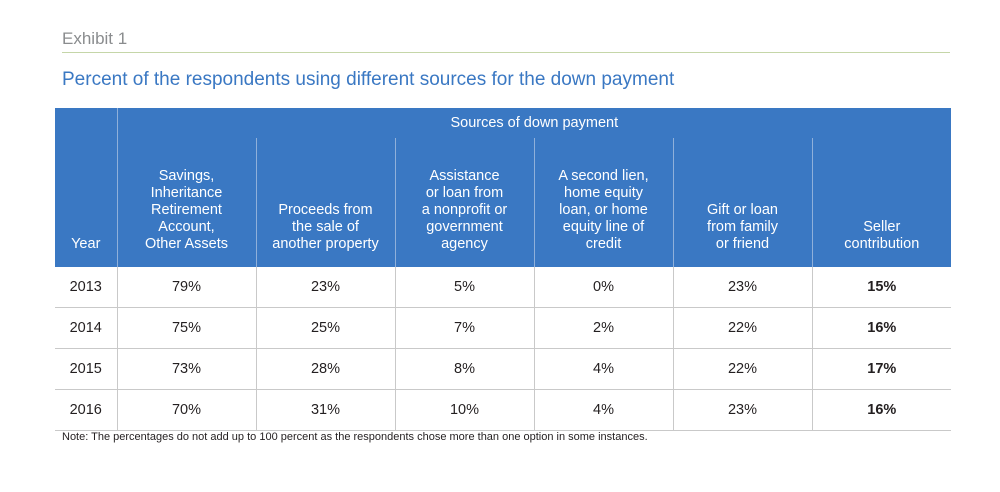  Describe the element at coordinates (325, 369) in the screenshot. I see `value-cell: 28%` at that location.